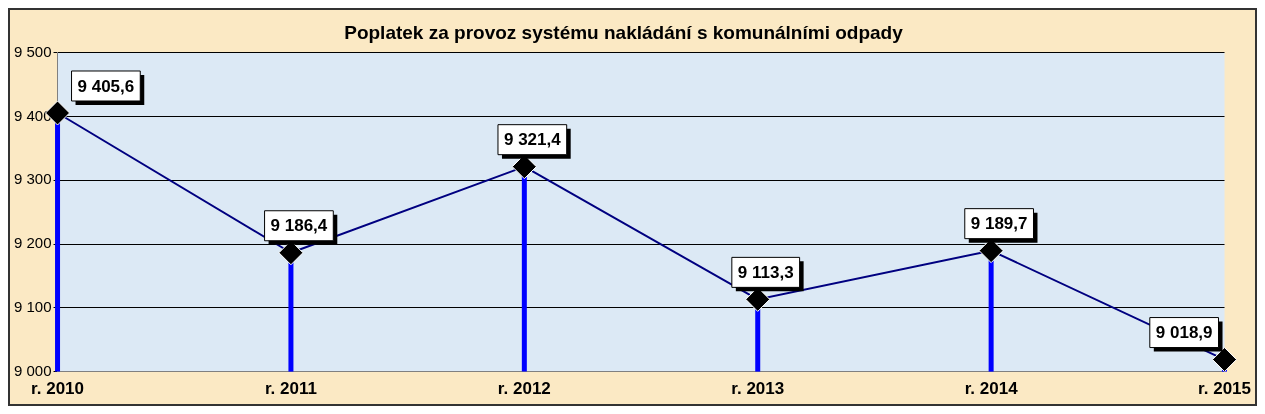 Image resolution: width=1265 pixels, height=414 pixels. I want to click on x-tick-label: r. 2014, so click(991, 389).